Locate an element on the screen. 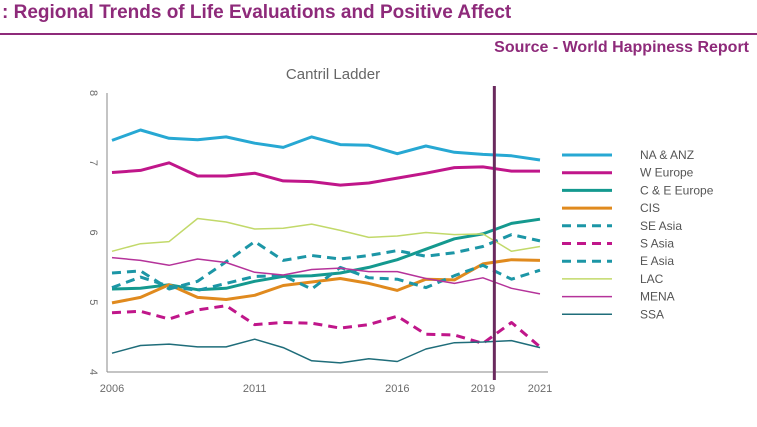 The width and height of the screenshot is (757, 427). series-line-na-anz is located at coordinates (326, 145).